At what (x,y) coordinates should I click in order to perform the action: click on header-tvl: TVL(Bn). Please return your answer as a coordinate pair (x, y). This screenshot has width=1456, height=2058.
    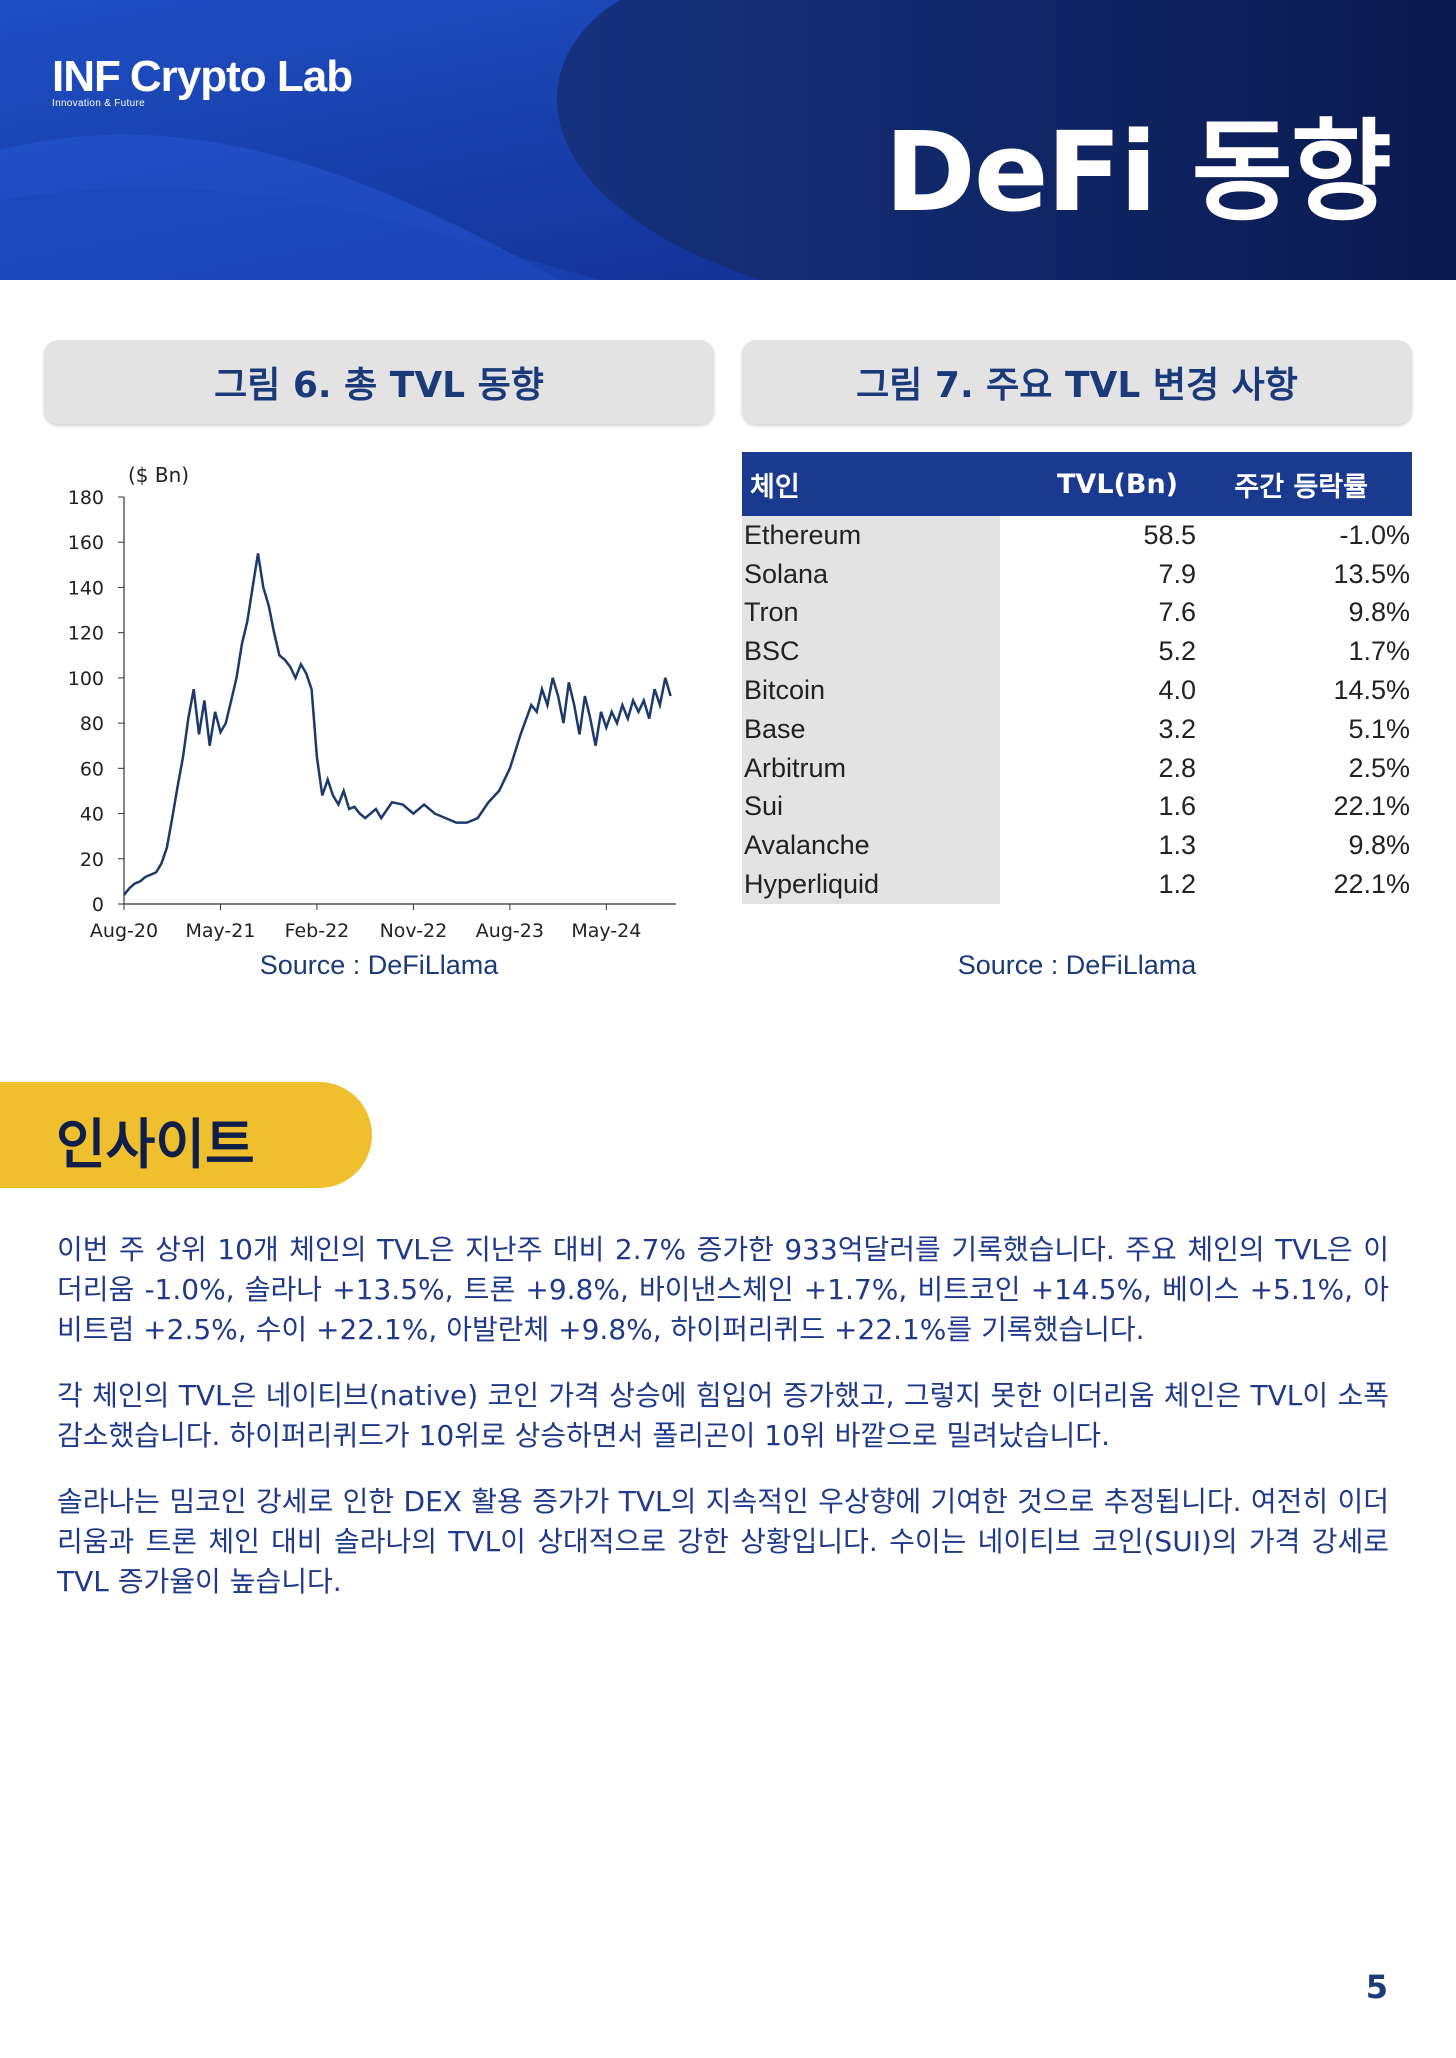
    Looking at the image, I should click on (1117, 484).